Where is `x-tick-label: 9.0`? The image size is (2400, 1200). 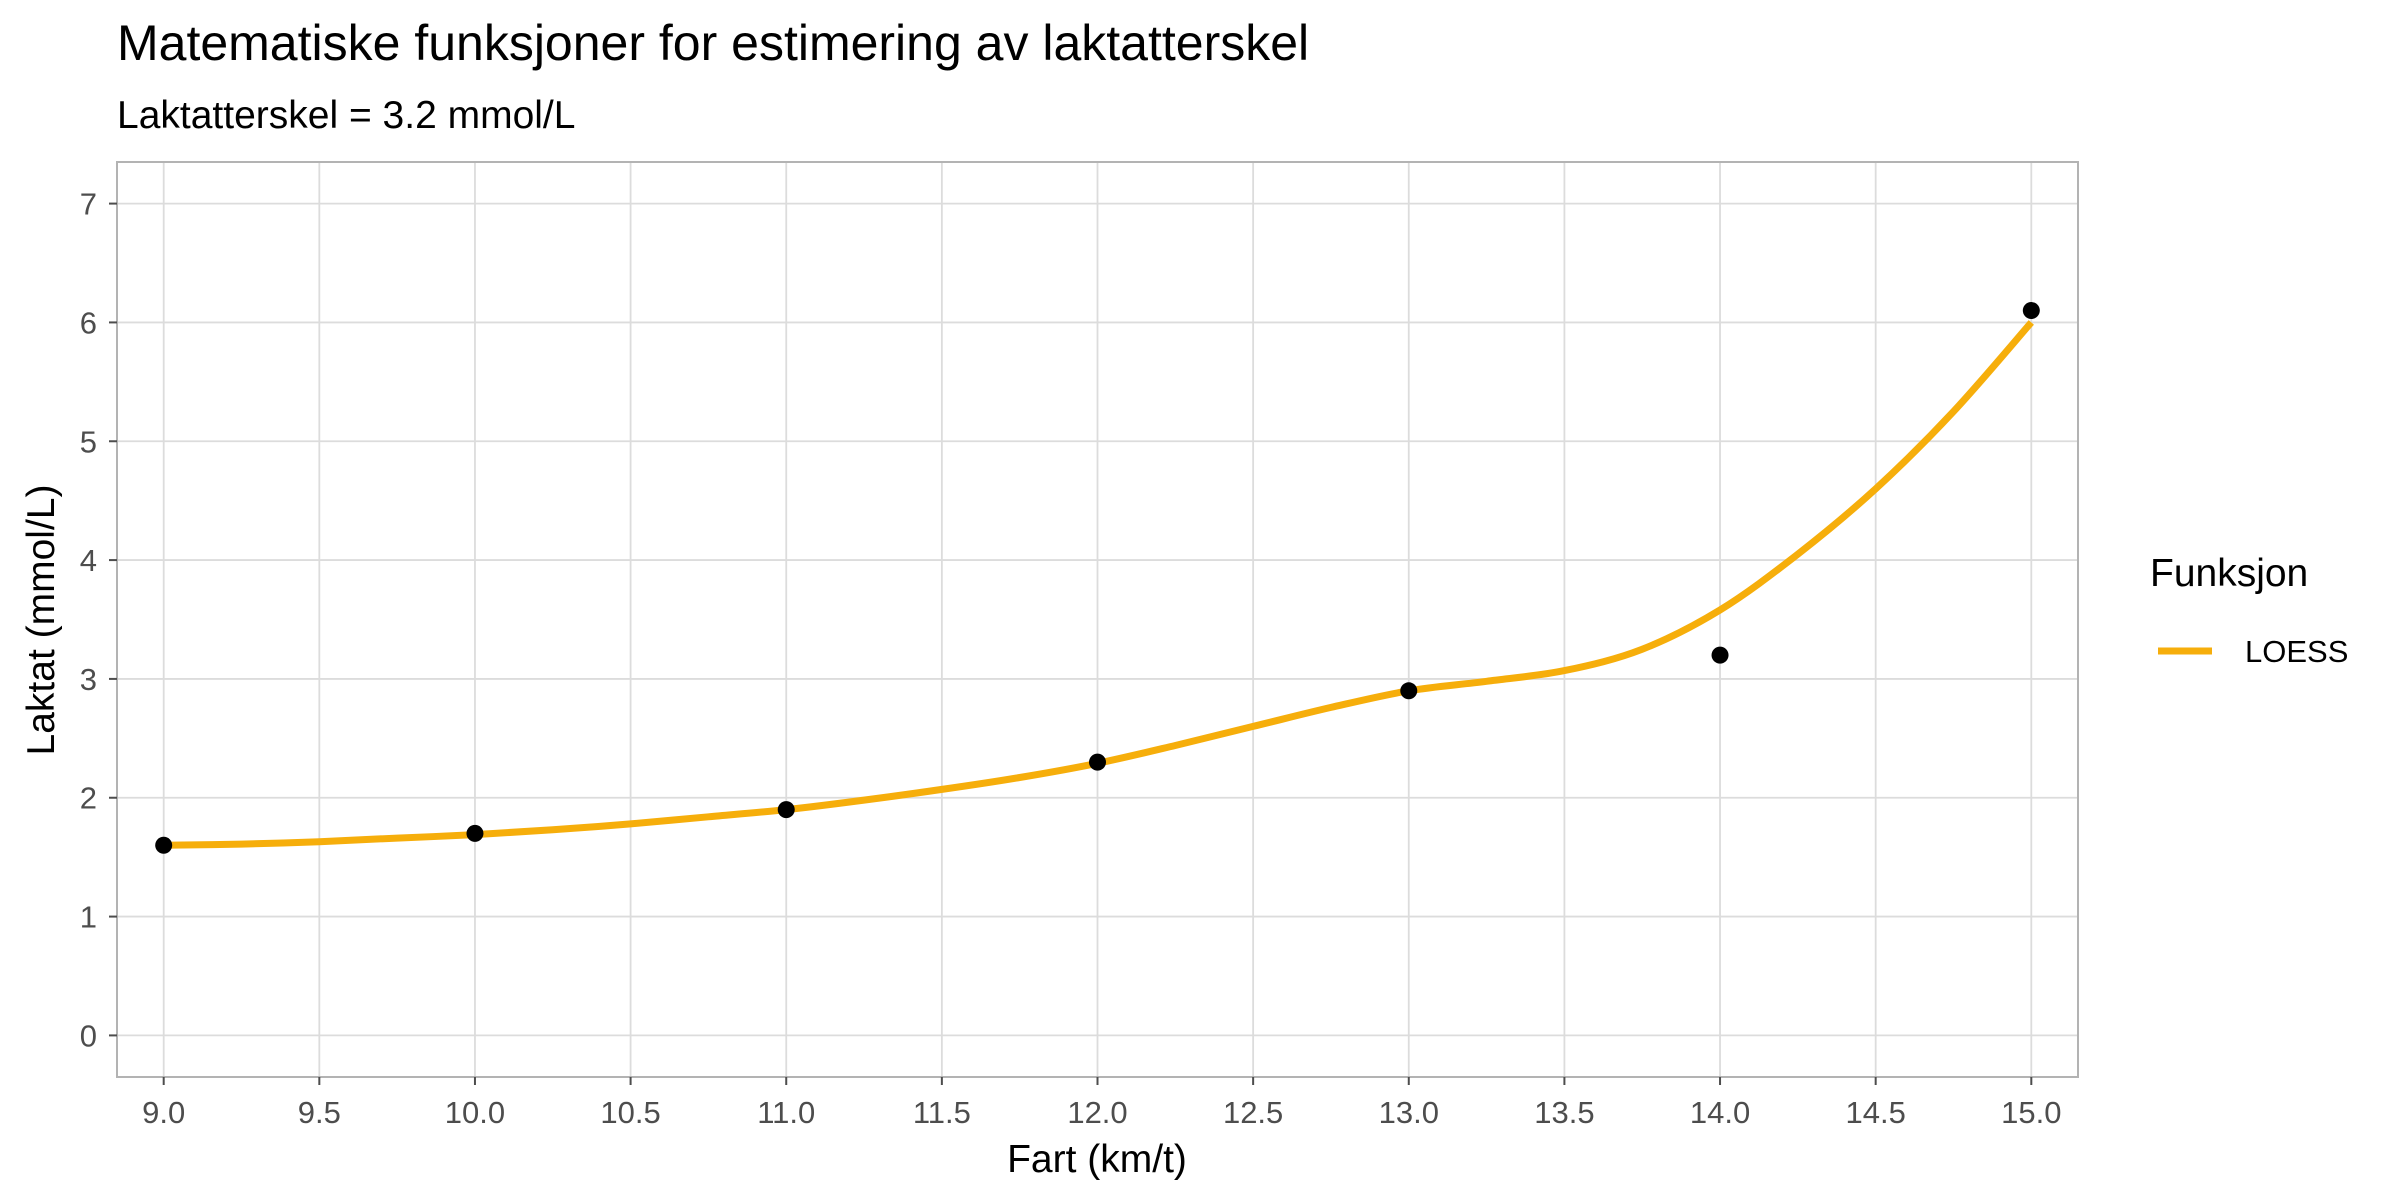
x-tick-label: 9.0 is located at coordinates (163, 1112).